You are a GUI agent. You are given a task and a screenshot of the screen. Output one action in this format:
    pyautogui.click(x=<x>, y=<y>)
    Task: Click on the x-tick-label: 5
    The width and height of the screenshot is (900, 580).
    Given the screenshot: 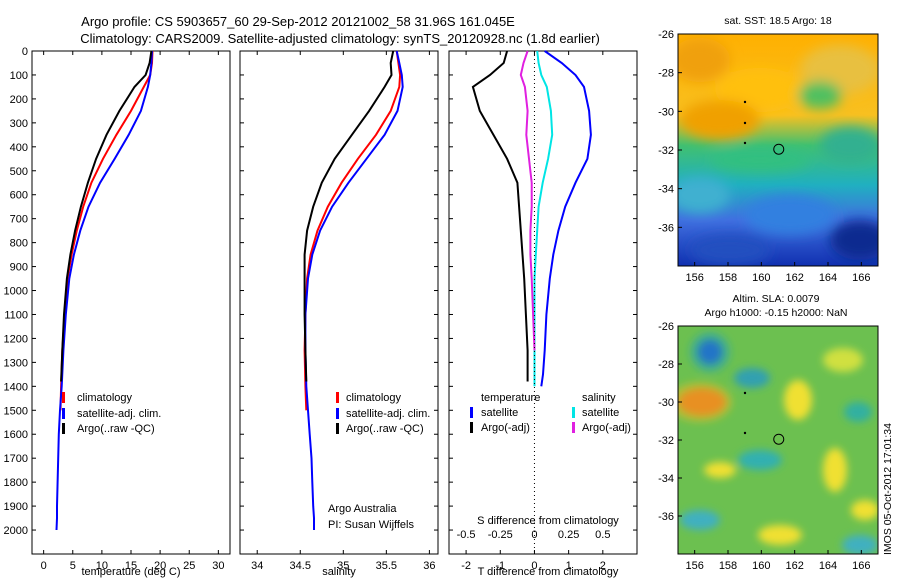 What is the action you would take?
    pyautogui.click(x=73, y=566)
    